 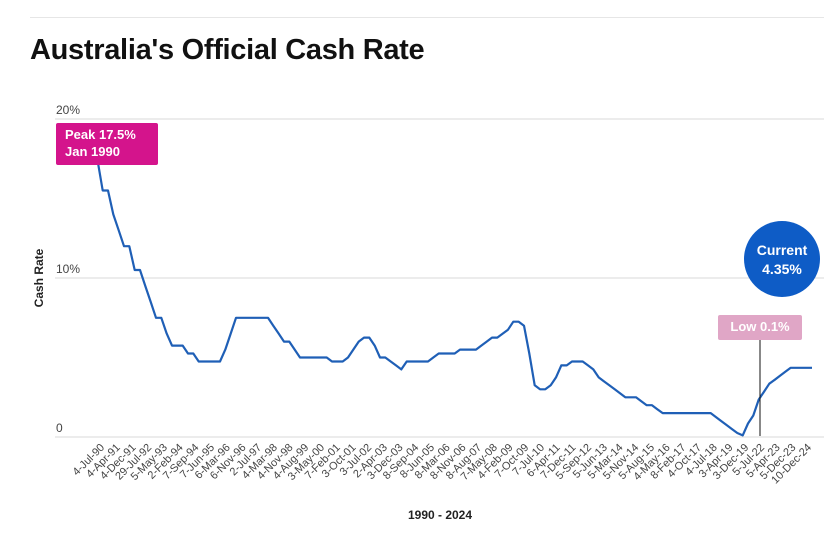 I want to click on annotation-peak-line1: Peak 17.5%, so click(x=100, y=134).